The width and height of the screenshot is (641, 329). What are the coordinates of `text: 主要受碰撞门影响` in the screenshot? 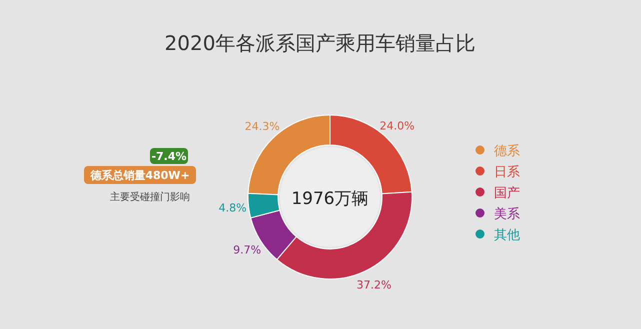 It's located at (150, 197).